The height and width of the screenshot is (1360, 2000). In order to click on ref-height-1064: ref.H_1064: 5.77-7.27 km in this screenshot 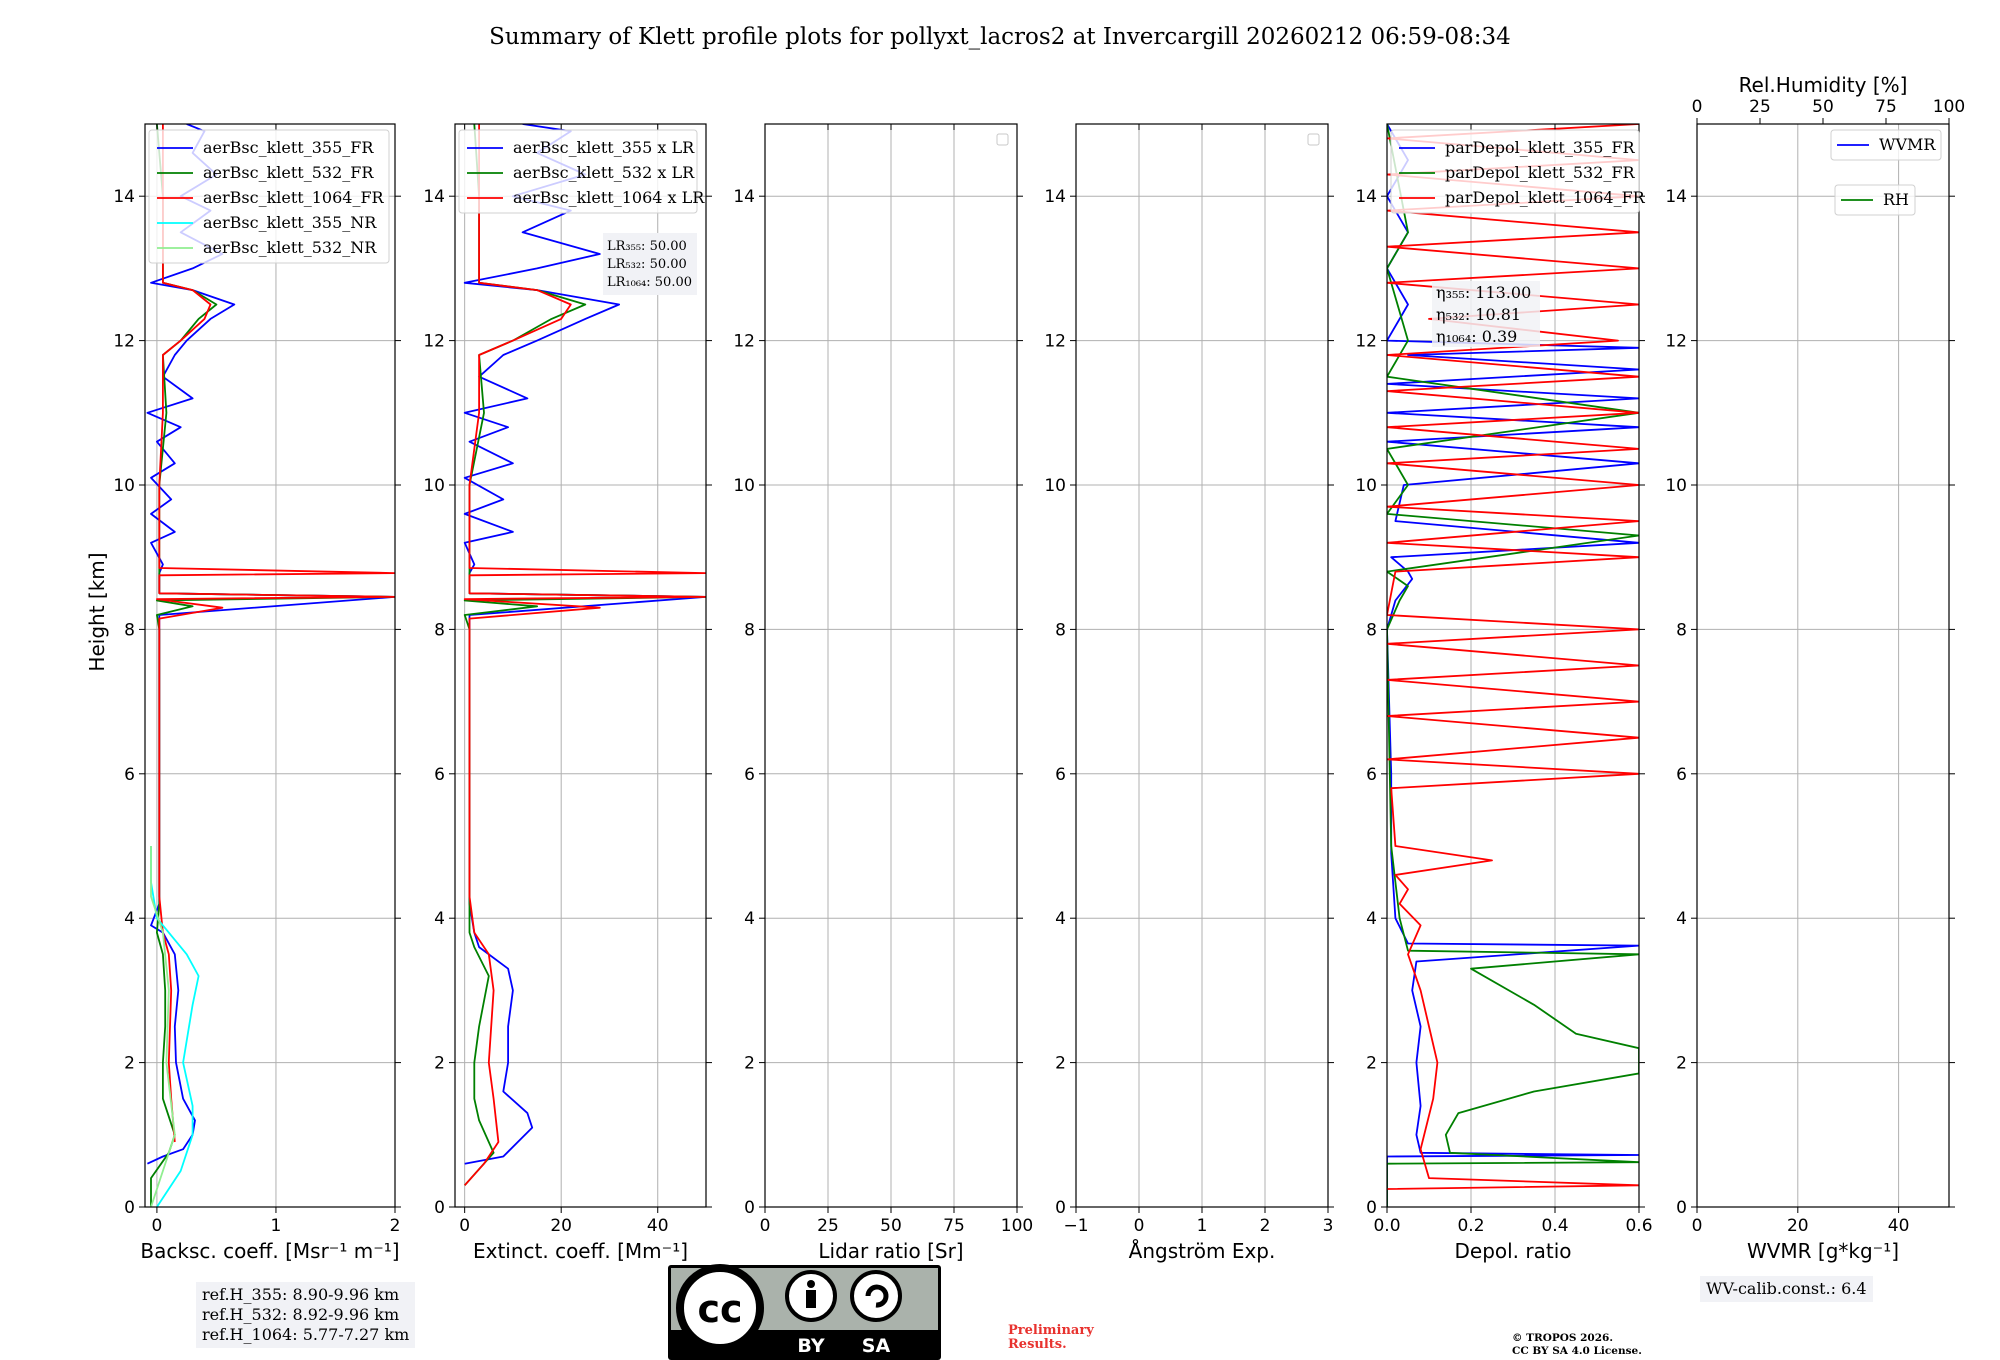, I will do `click(306, 1334)`.